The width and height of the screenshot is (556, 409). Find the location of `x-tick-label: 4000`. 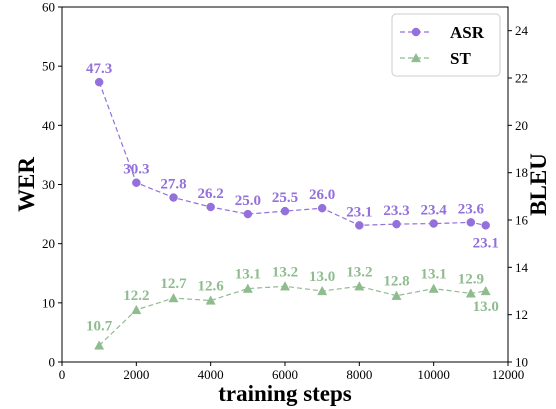

x-tick-label: 4000 is located at coordinates (211, 374).